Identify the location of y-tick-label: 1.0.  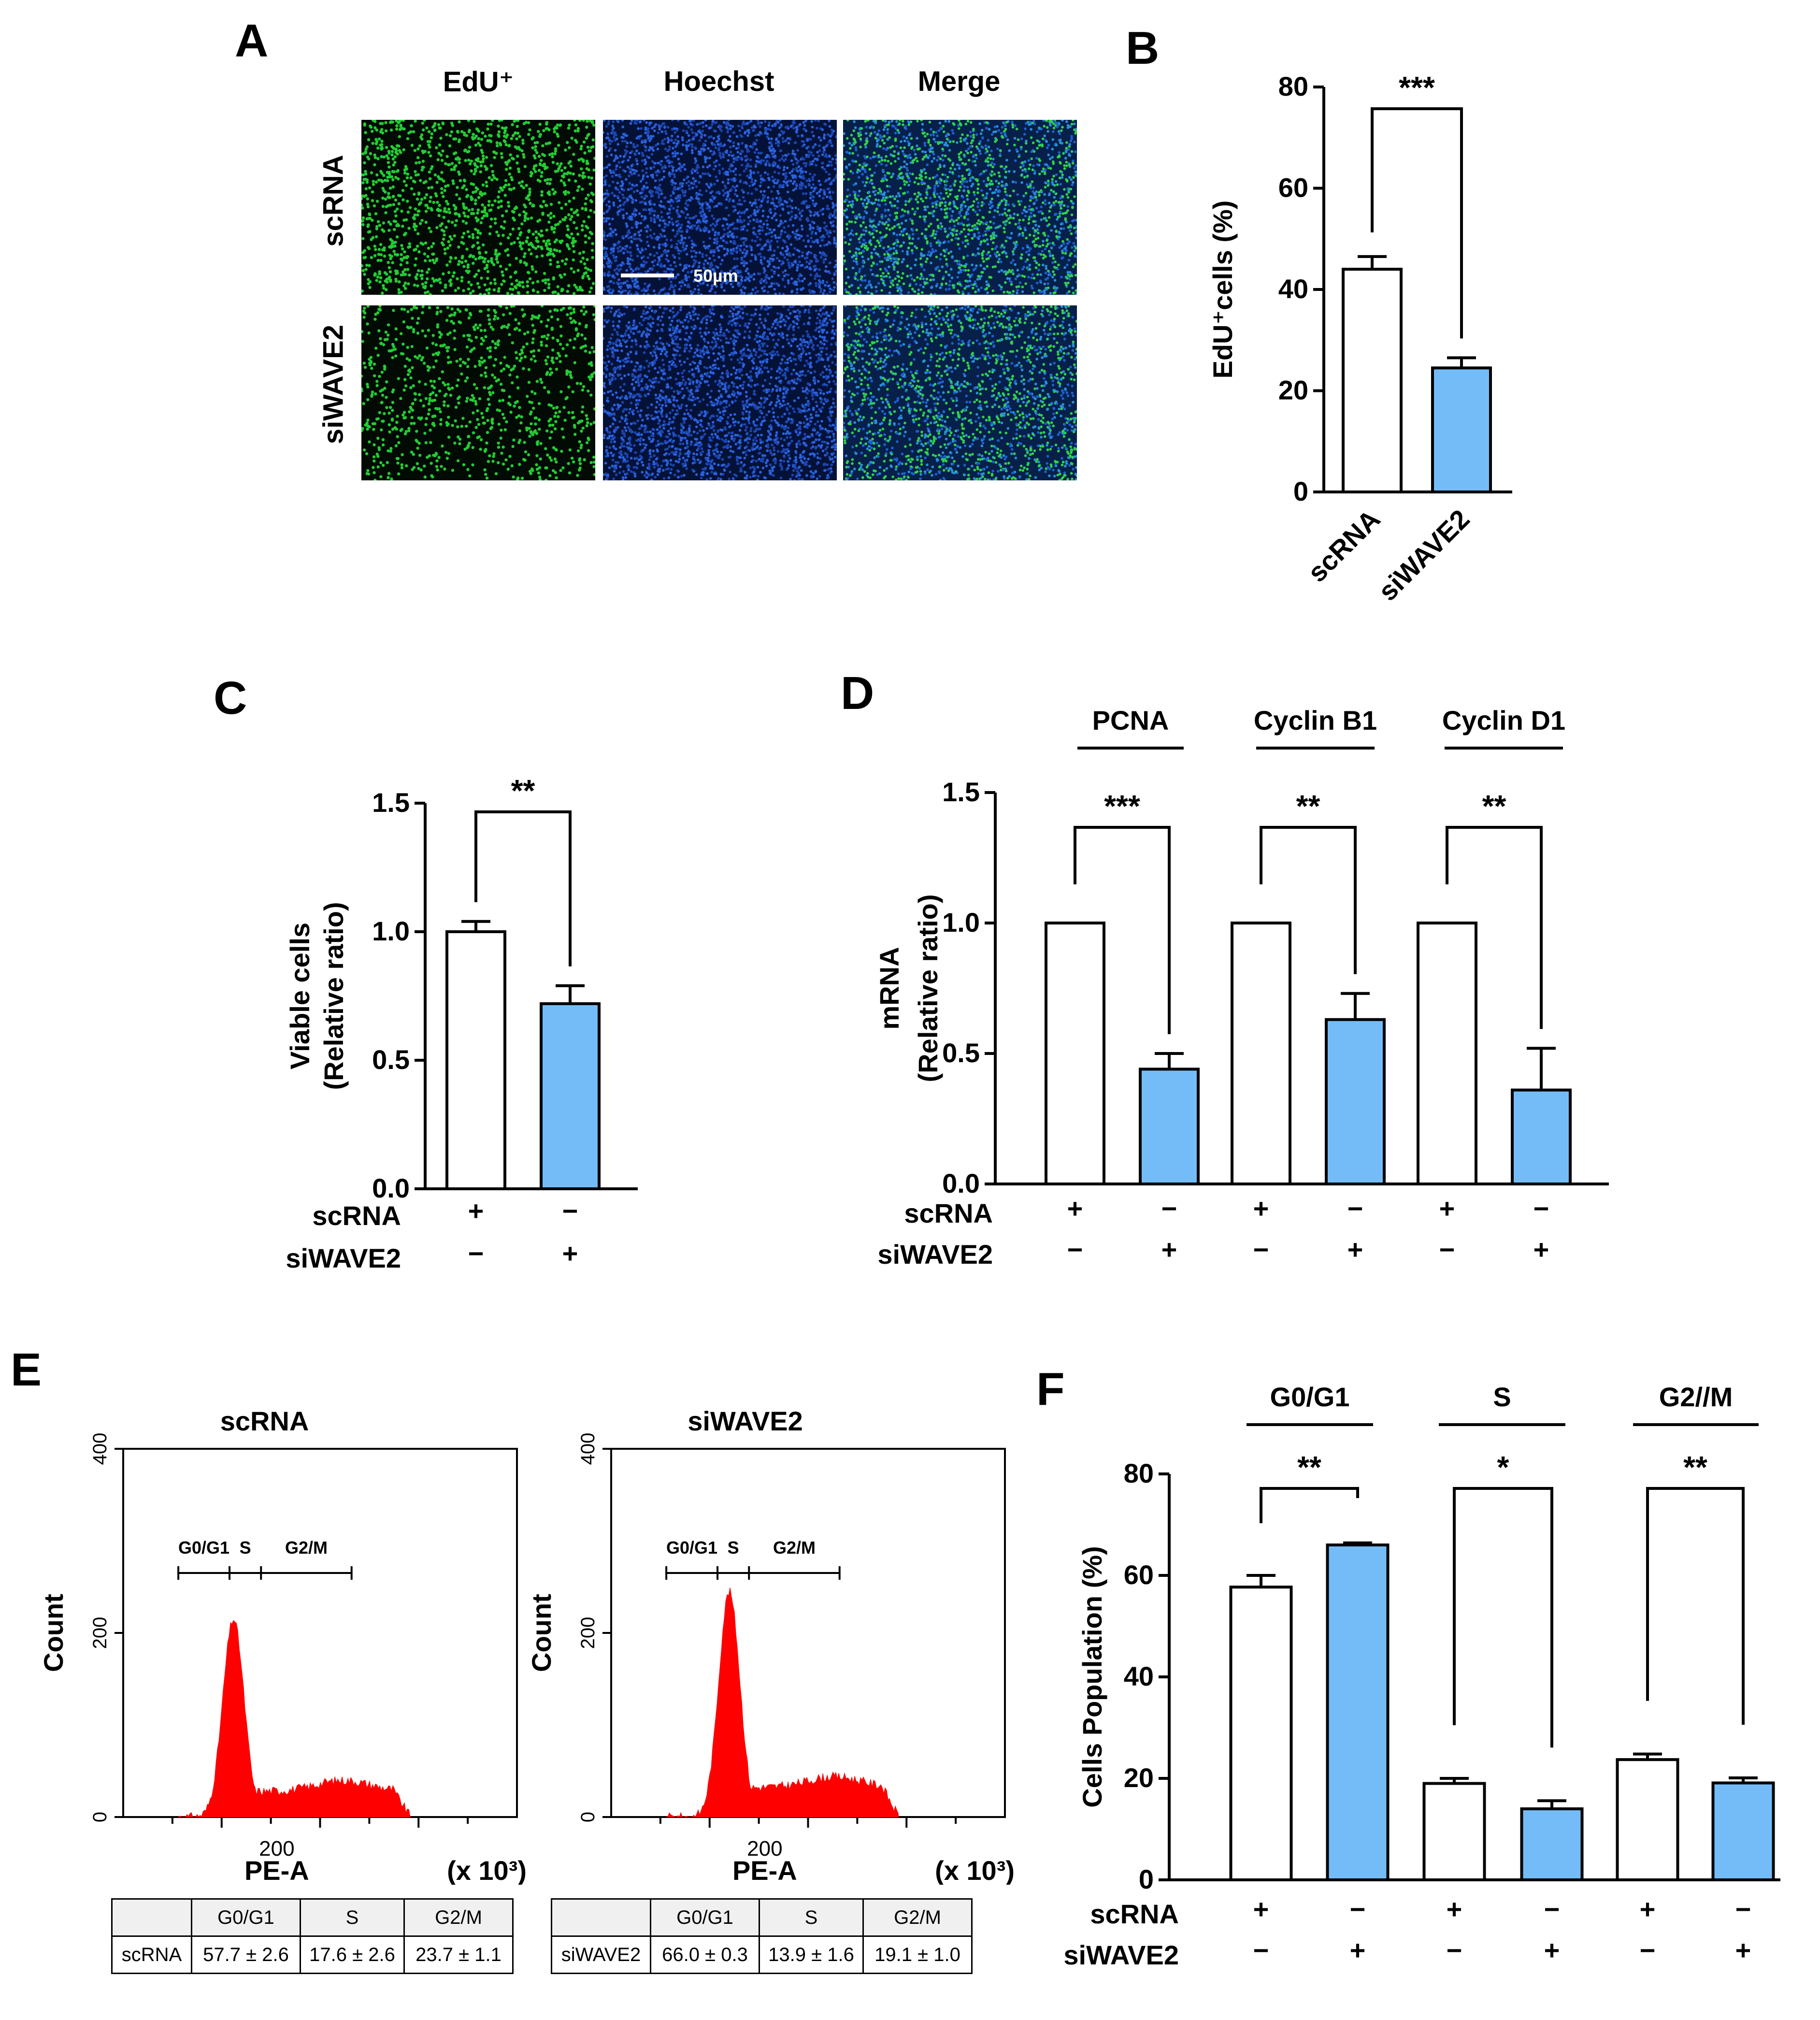
(961, 923).